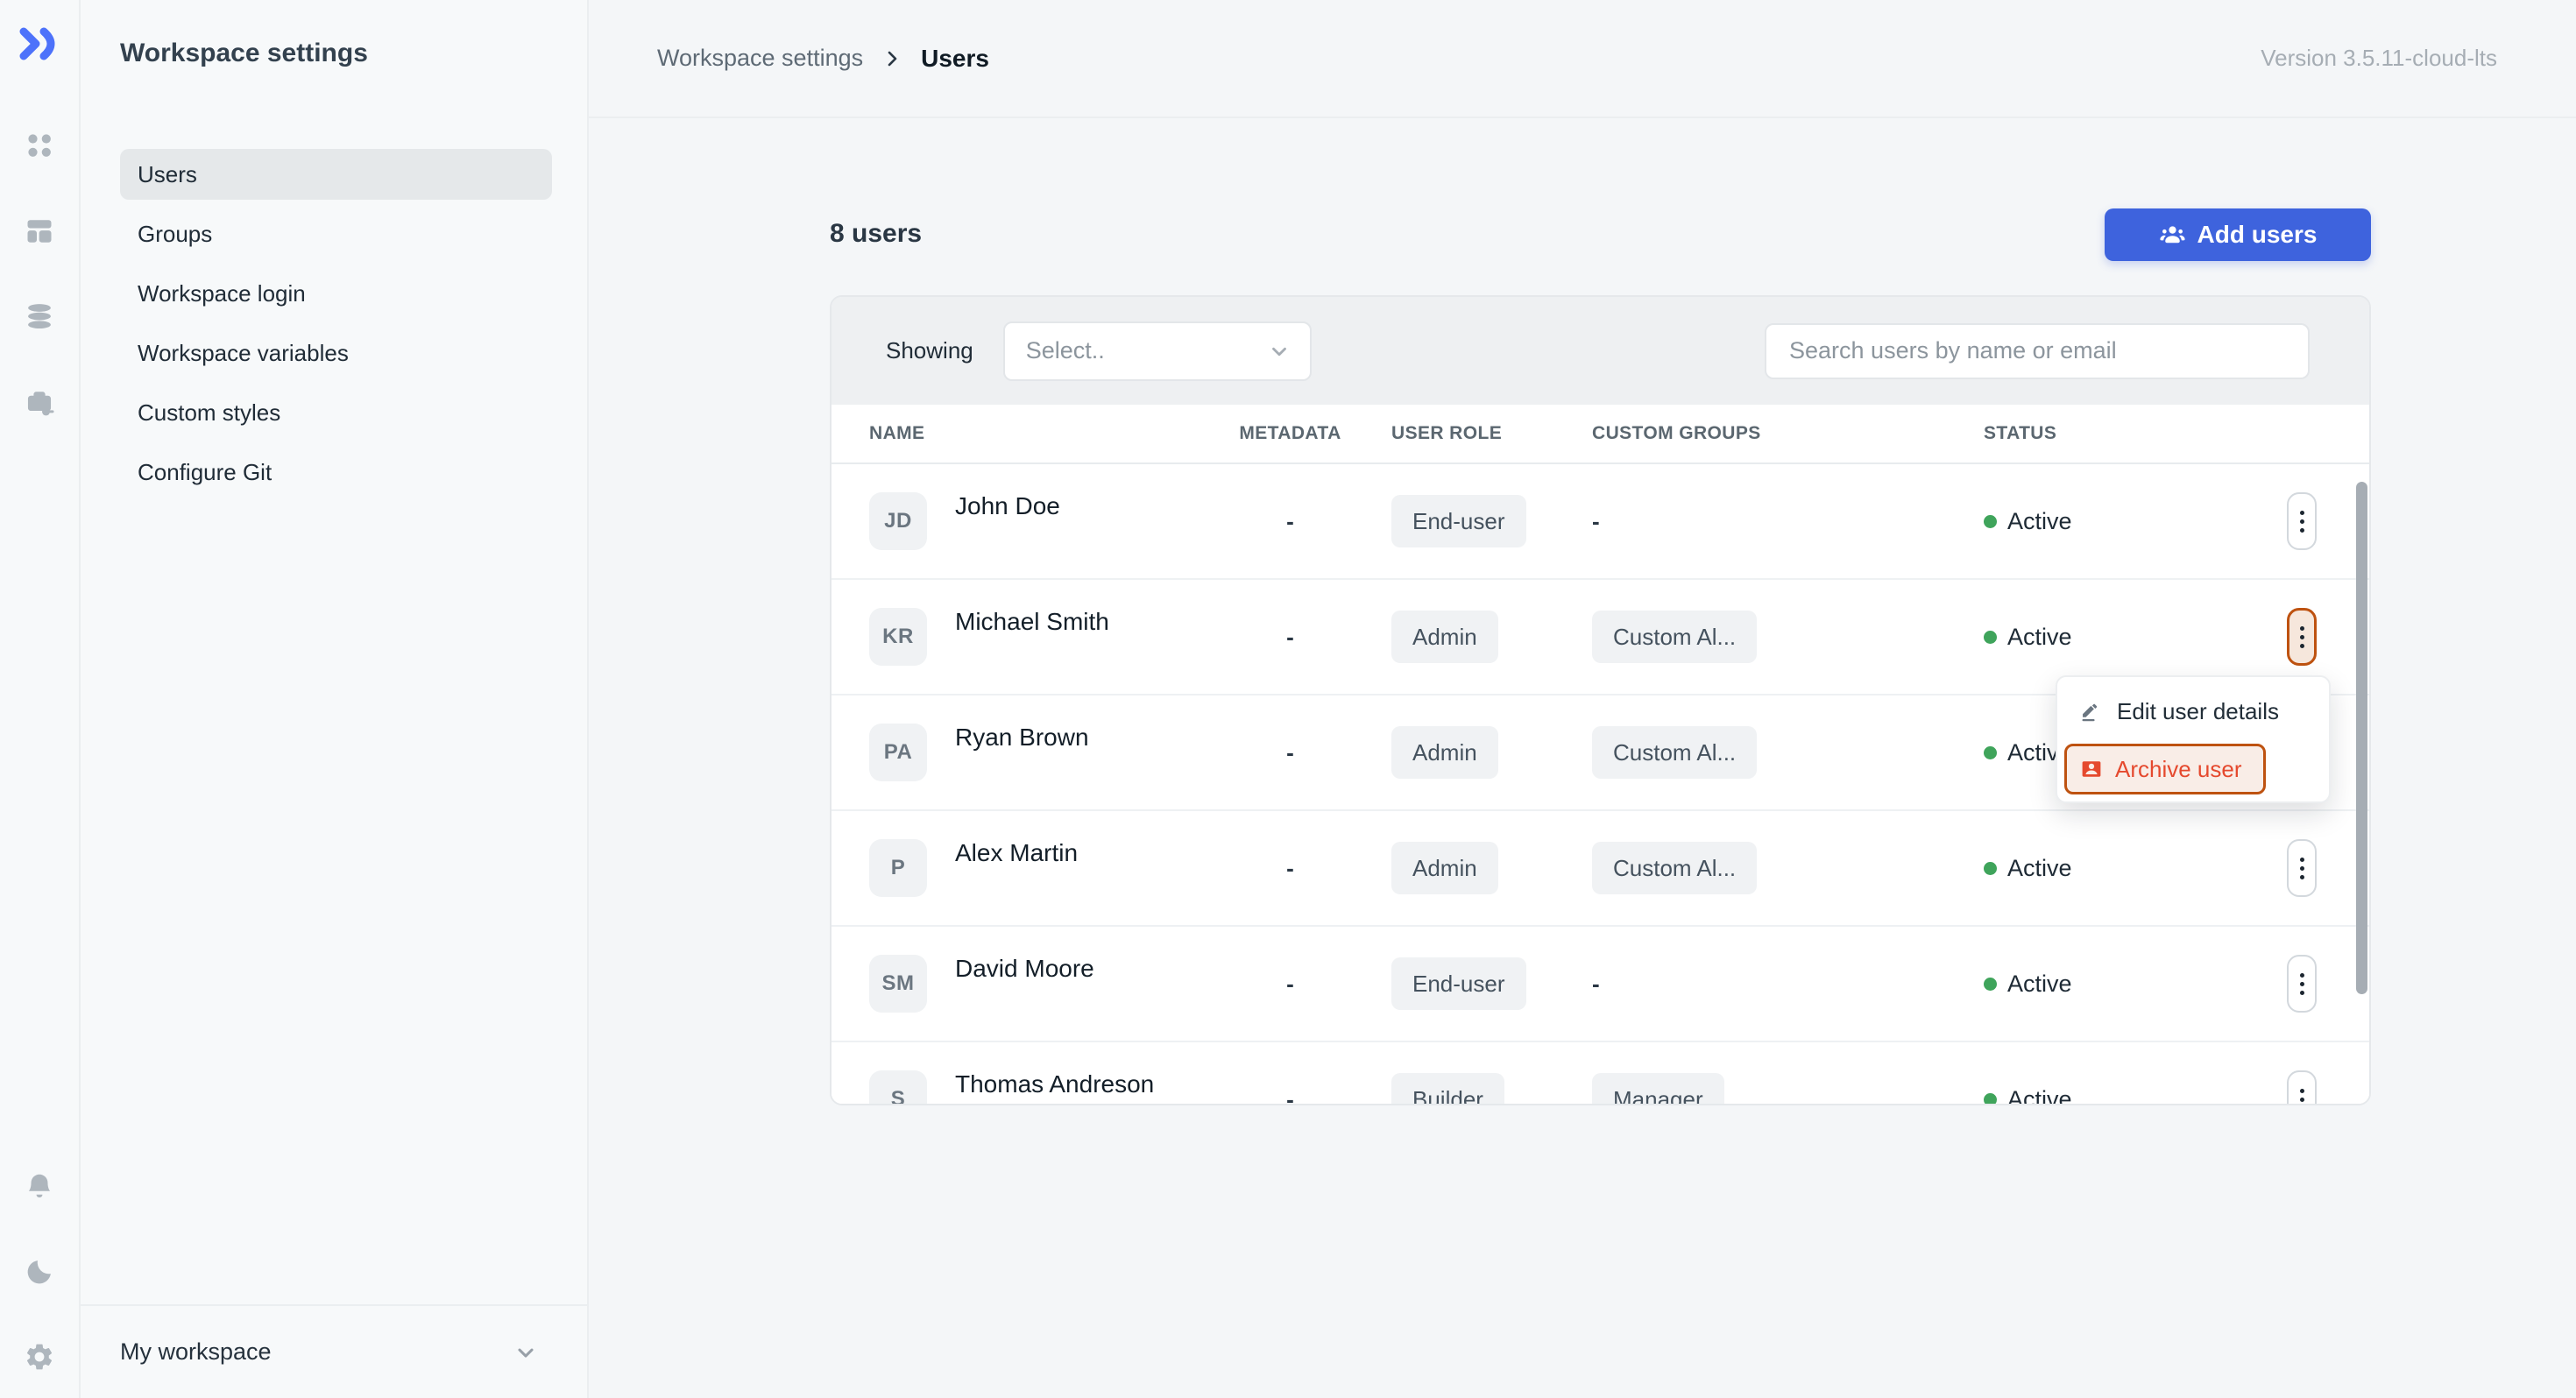 Image resolution: width=2576 pixels, height=1398 pixels. Describe the element at coordinates (1022, 737) in the screenshot. I see `user-name: Ryan Brown` at that location.